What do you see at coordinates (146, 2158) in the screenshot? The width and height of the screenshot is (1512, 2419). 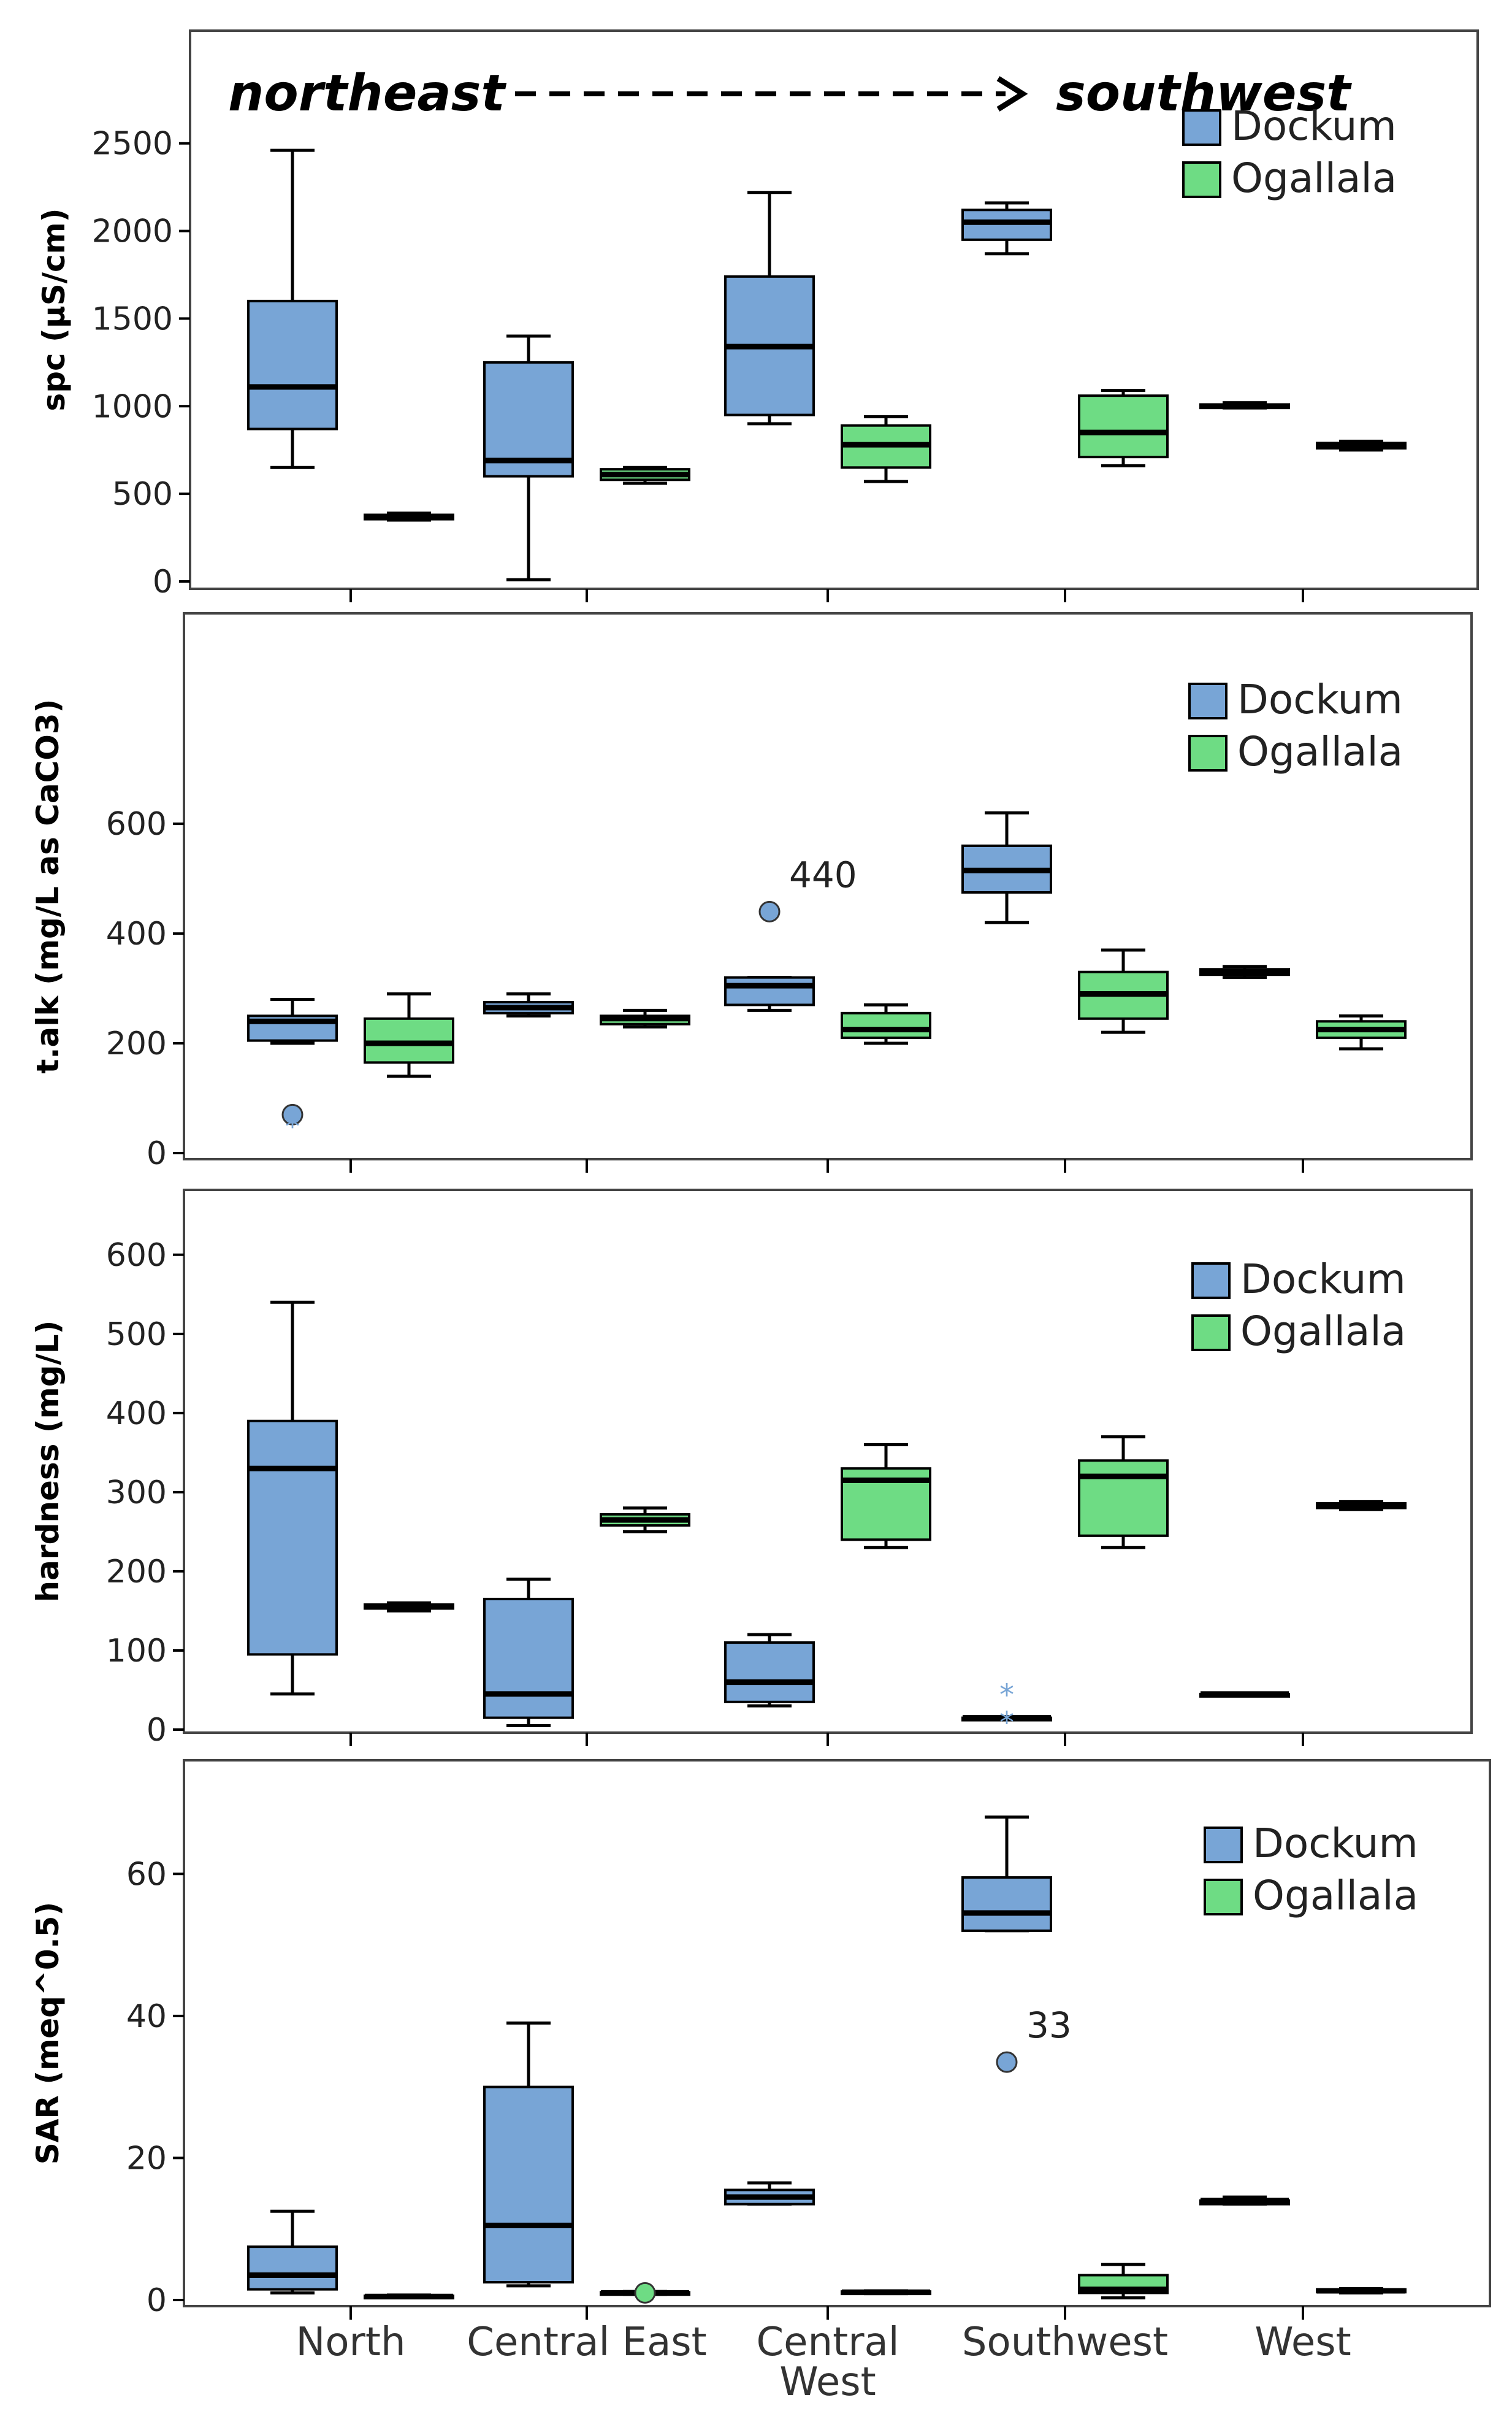 I see `y-tick-label: 20` at bounding box center [146, 2158].